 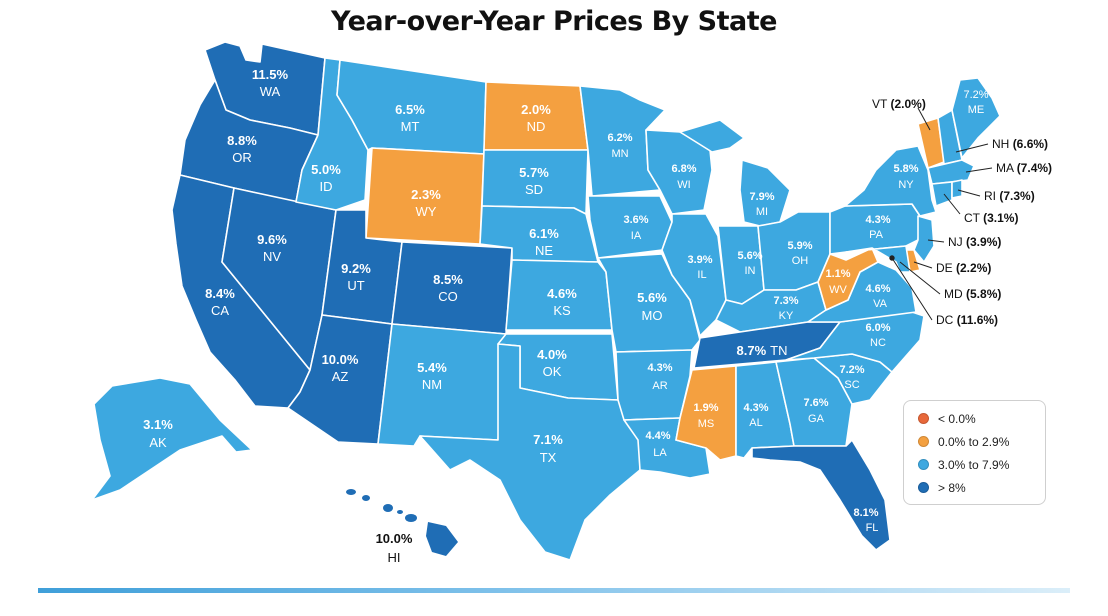 I want to click on callout-MD-abbr: MD, so click(x=953, y=294).